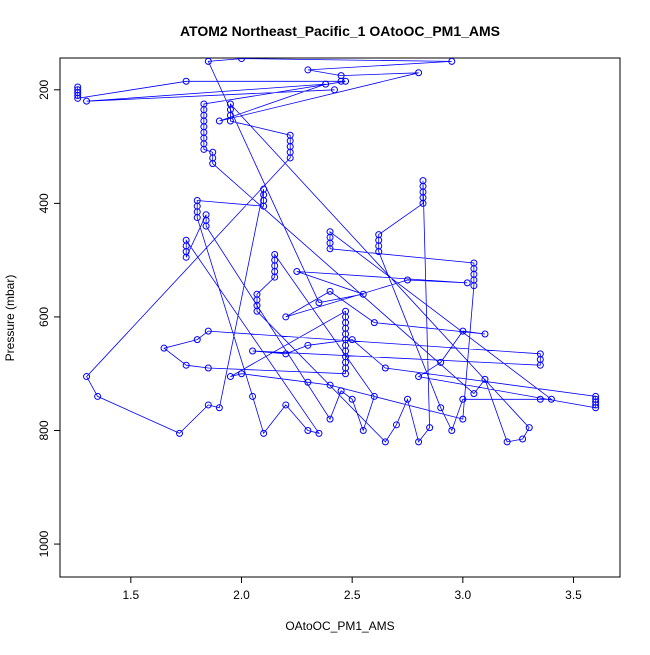 The height and width of the screenshot is (655, 650). I want to click on y-tick-label: 400, so click(44, 203).